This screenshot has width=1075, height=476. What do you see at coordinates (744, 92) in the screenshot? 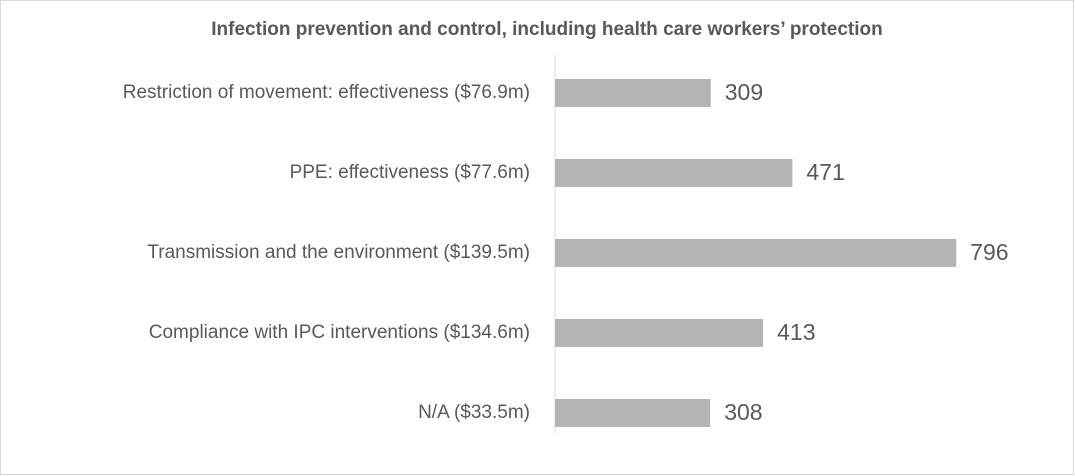
I see `data-label: 309` at bounding box center [744, 92].